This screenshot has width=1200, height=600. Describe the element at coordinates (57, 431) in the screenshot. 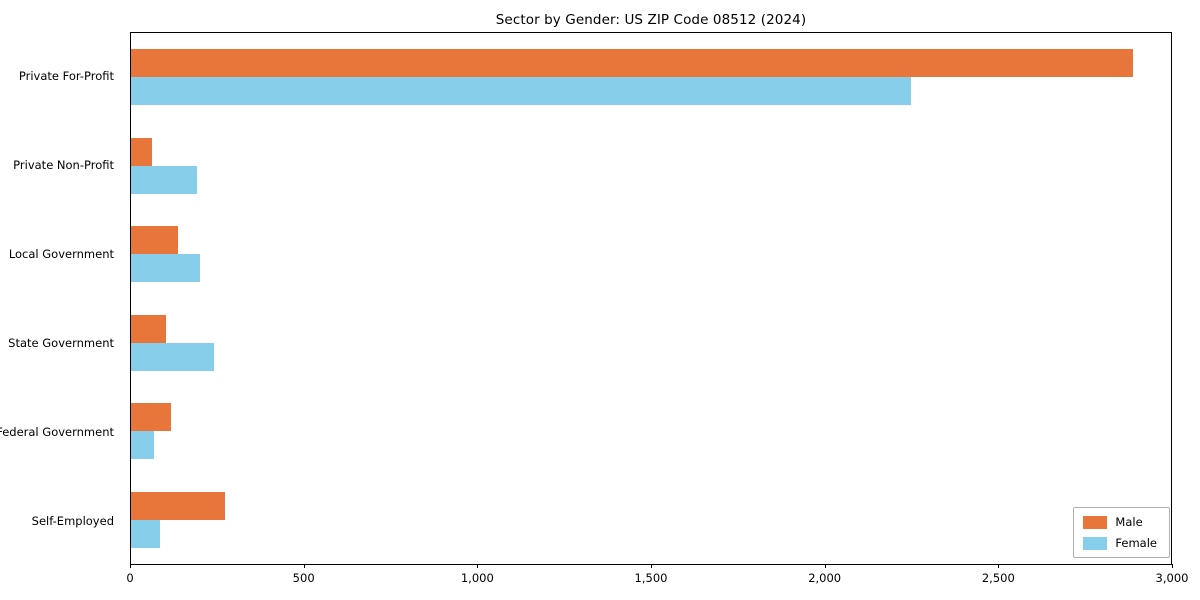

I see `y-tick-label: Federal Government` at that location.